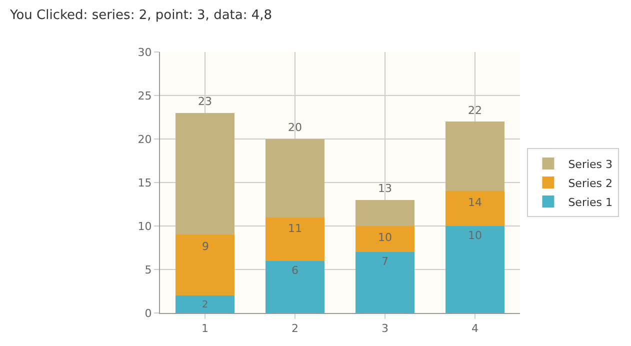 The width and height of the screenshot is (631, 346). What do you see at coordinates (141, 15) in the screenshot?
I see `text: You Clicked: series: 2, point: 3, data: 4,8` at bounding box center [141, 15].